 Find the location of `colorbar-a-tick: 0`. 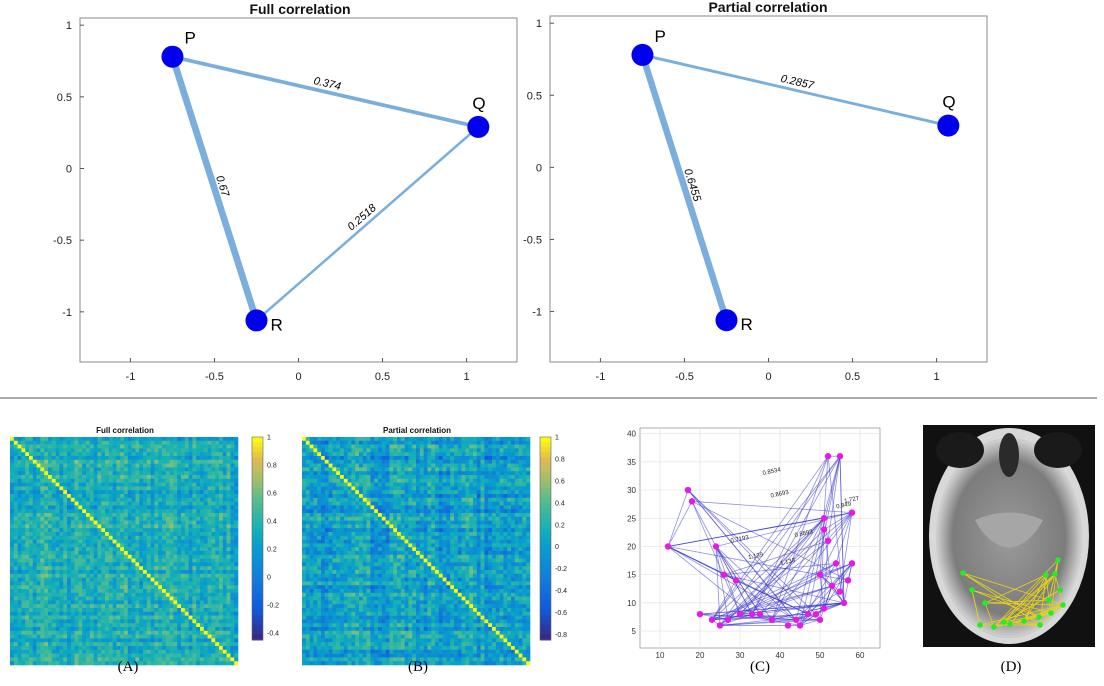

colorbar-a-tick: 0 is located at coordinates (269, 578).